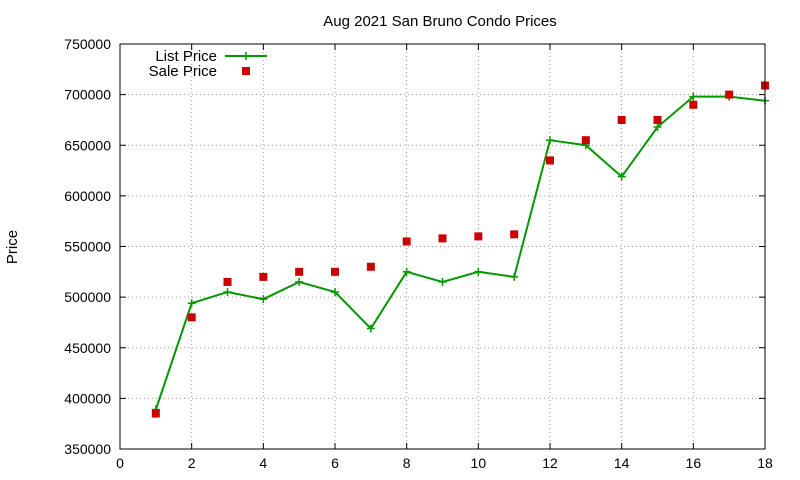 The width and height of the screenshot is (800, 480). What do you see at coordinates (407, 463) in the screenshot?
I see `x-tick-label: 8` at bounding box center [407, 463].